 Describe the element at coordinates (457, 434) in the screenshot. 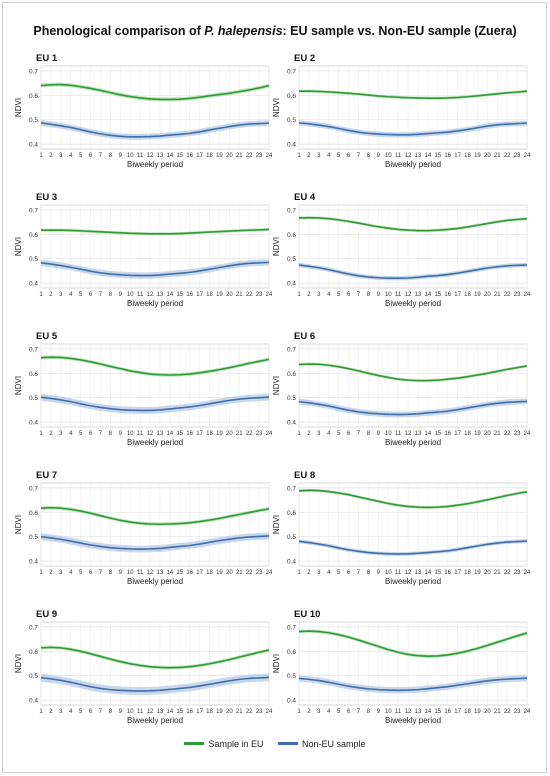

I see `panel-6-xtick-label: 17` at that location.